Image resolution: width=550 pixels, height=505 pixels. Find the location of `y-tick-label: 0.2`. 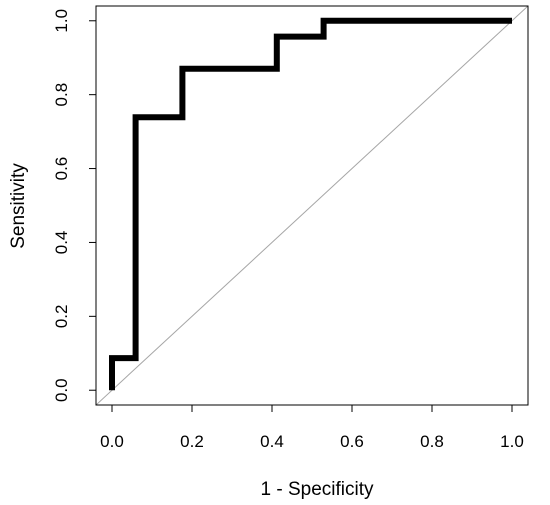

y-tick-label: 0.2 is located at coordinates (61, 317).